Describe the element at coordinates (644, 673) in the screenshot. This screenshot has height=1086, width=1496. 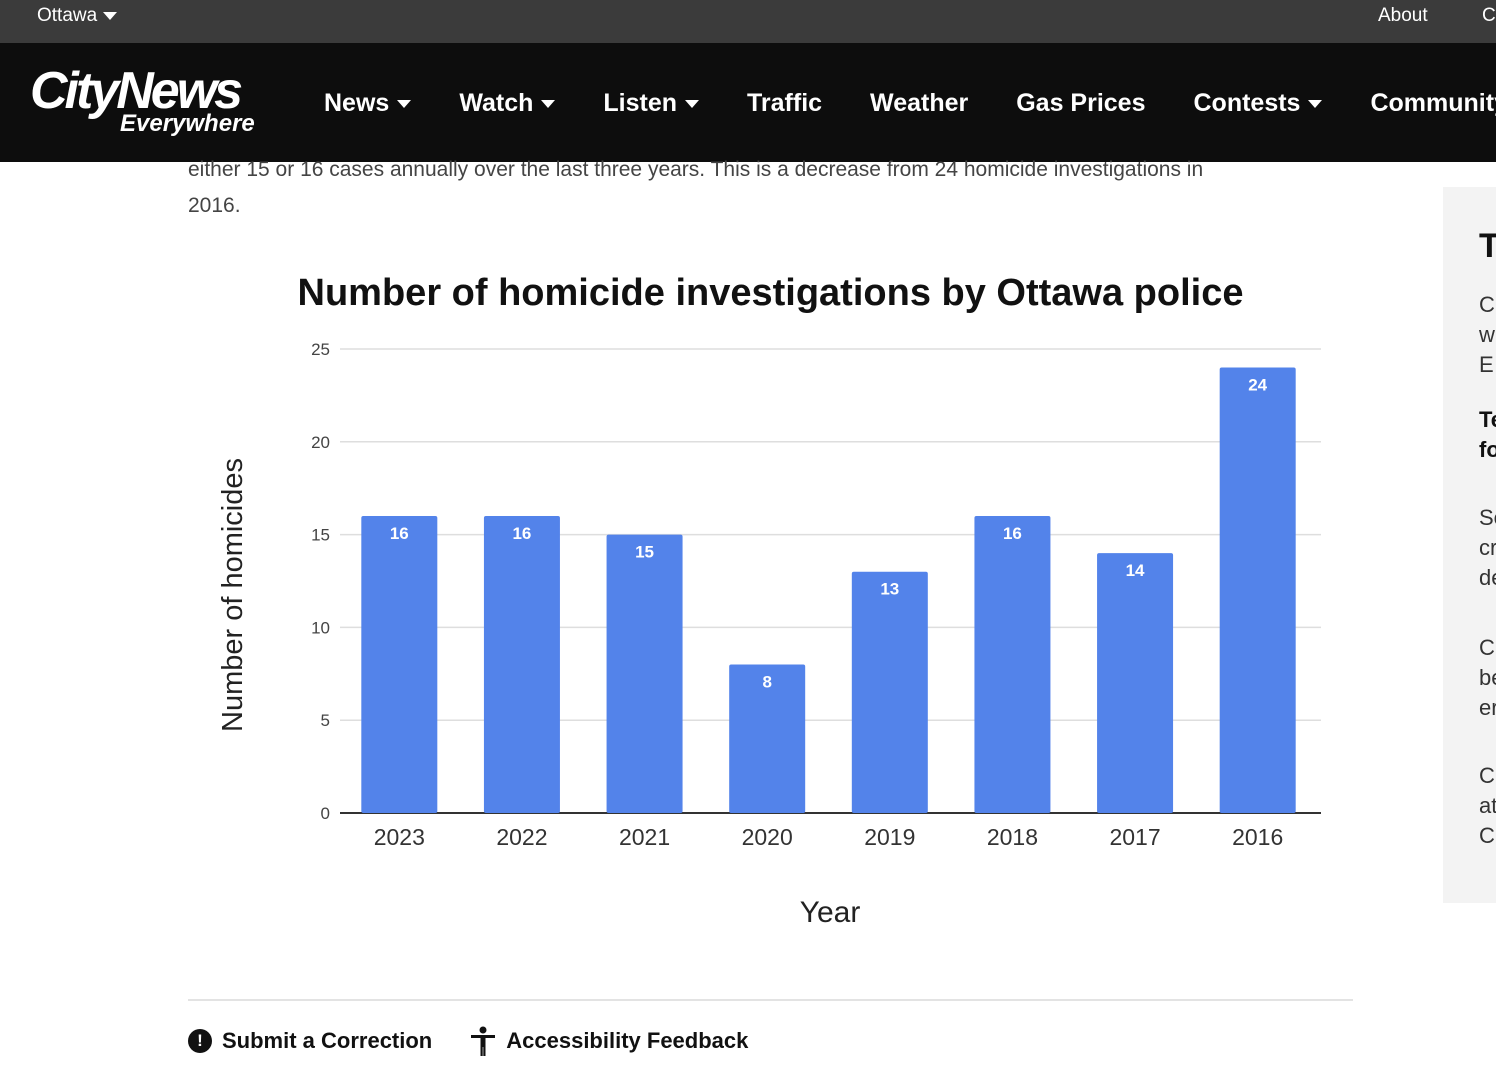
I see `bar-2021` at that location.